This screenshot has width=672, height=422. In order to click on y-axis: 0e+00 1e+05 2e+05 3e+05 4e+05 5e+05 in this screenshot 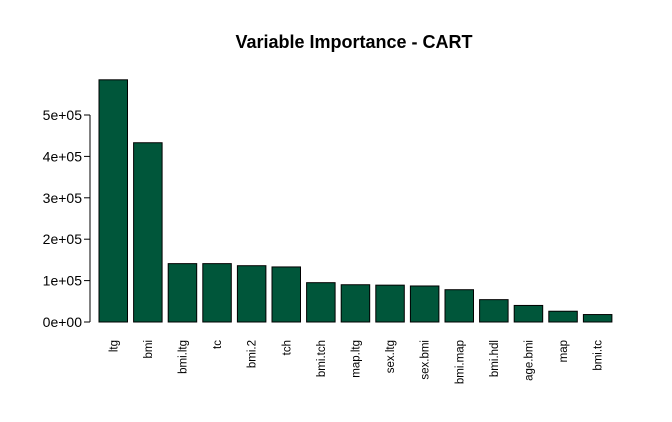, I will do `click(67, 218)`.